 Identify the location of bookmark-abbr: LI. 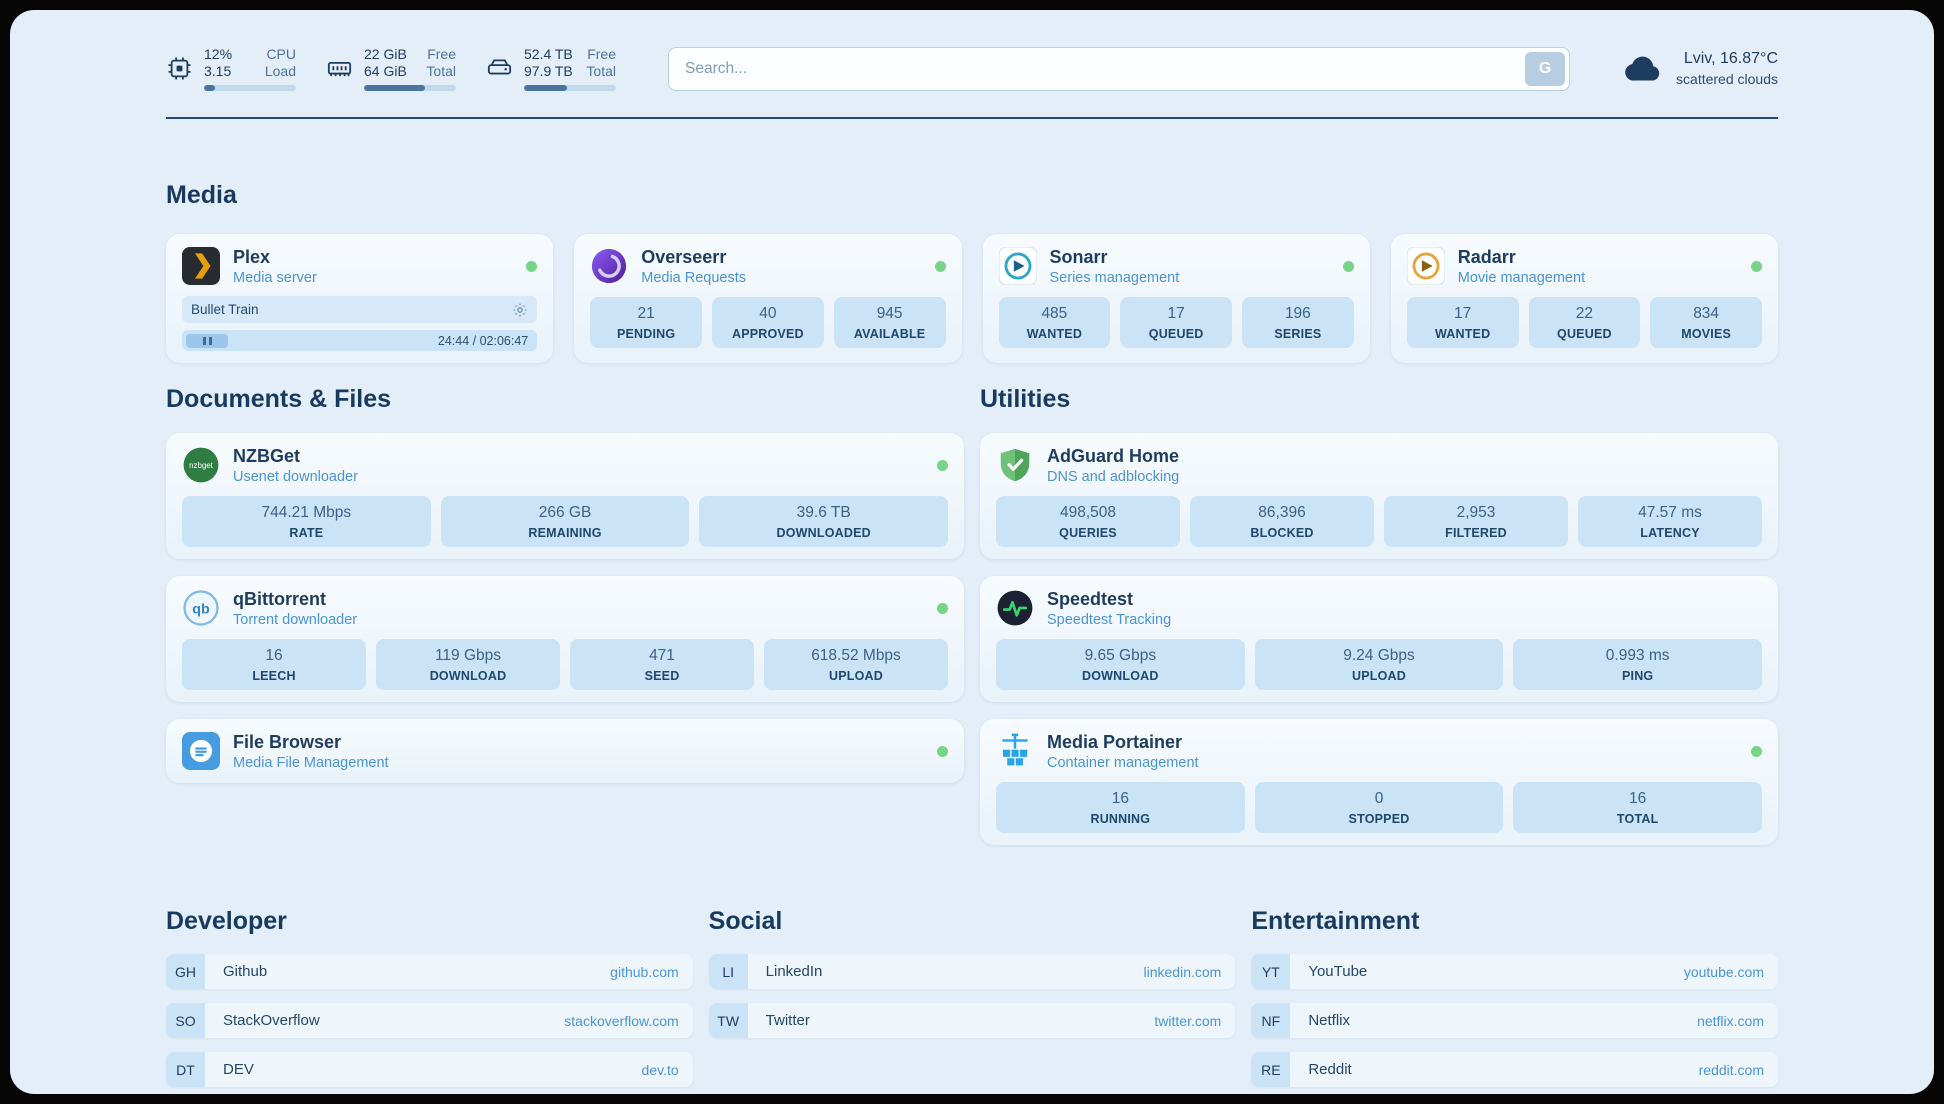
(728, 971).